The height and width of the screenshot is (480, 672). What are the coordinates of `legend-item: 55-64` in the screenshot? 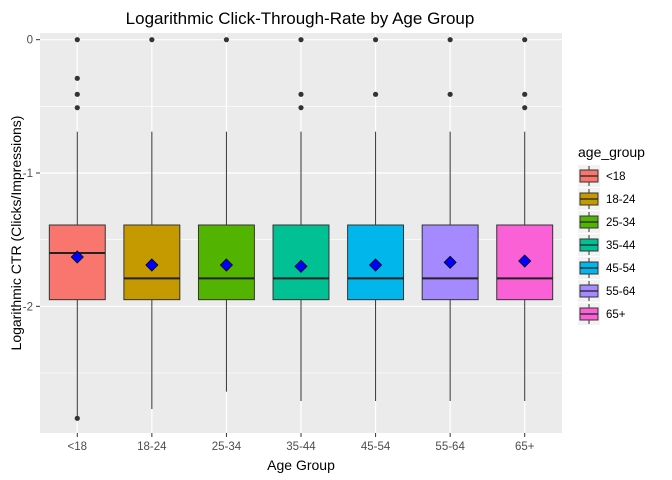 It's located at (607, 291).